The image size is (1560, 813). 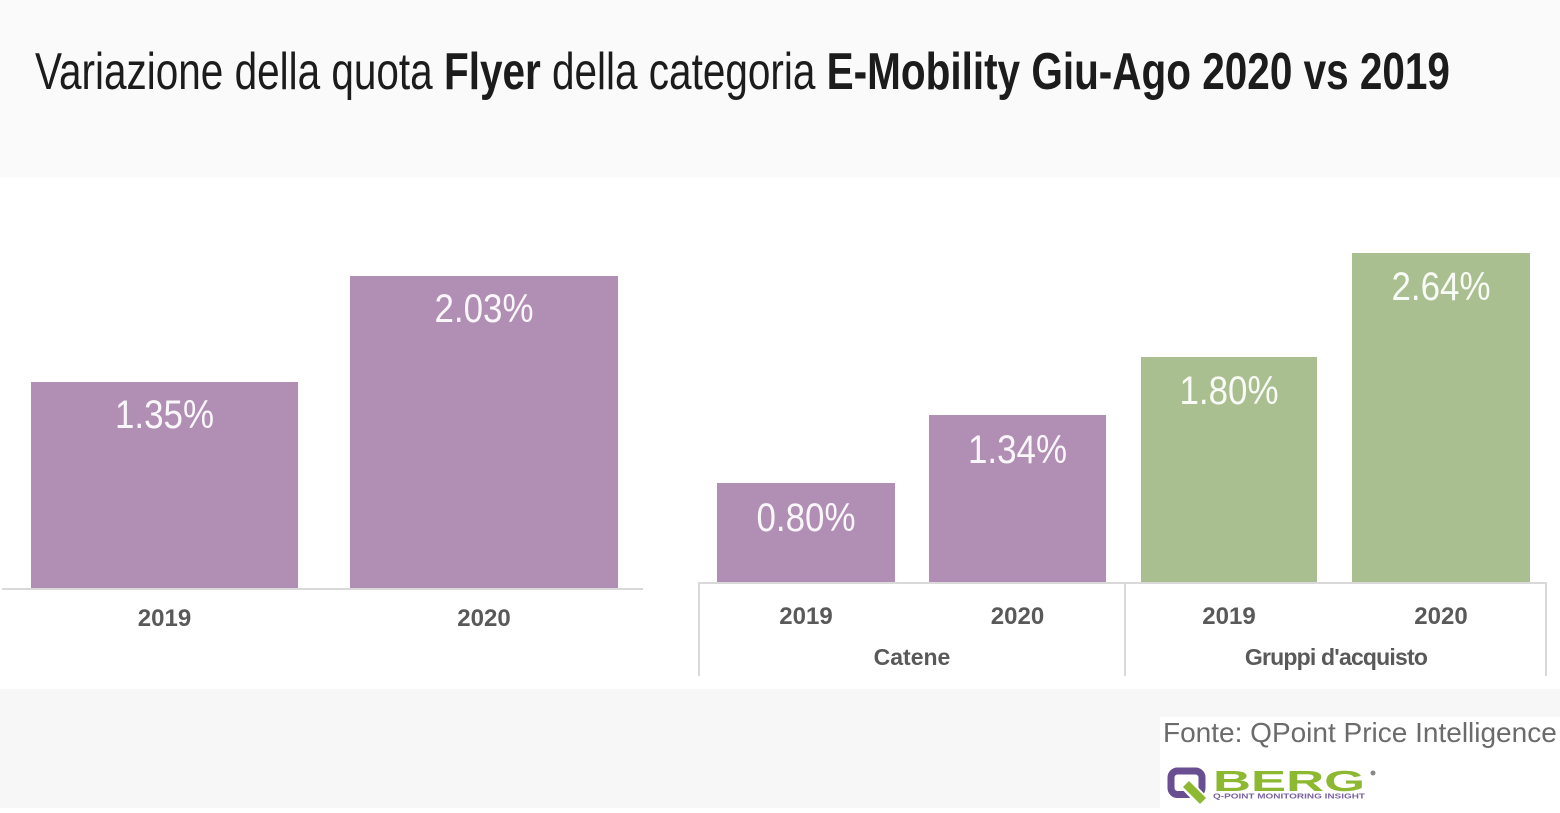 I want to click on svg-text: BERG, so click(x=1289, y=782).